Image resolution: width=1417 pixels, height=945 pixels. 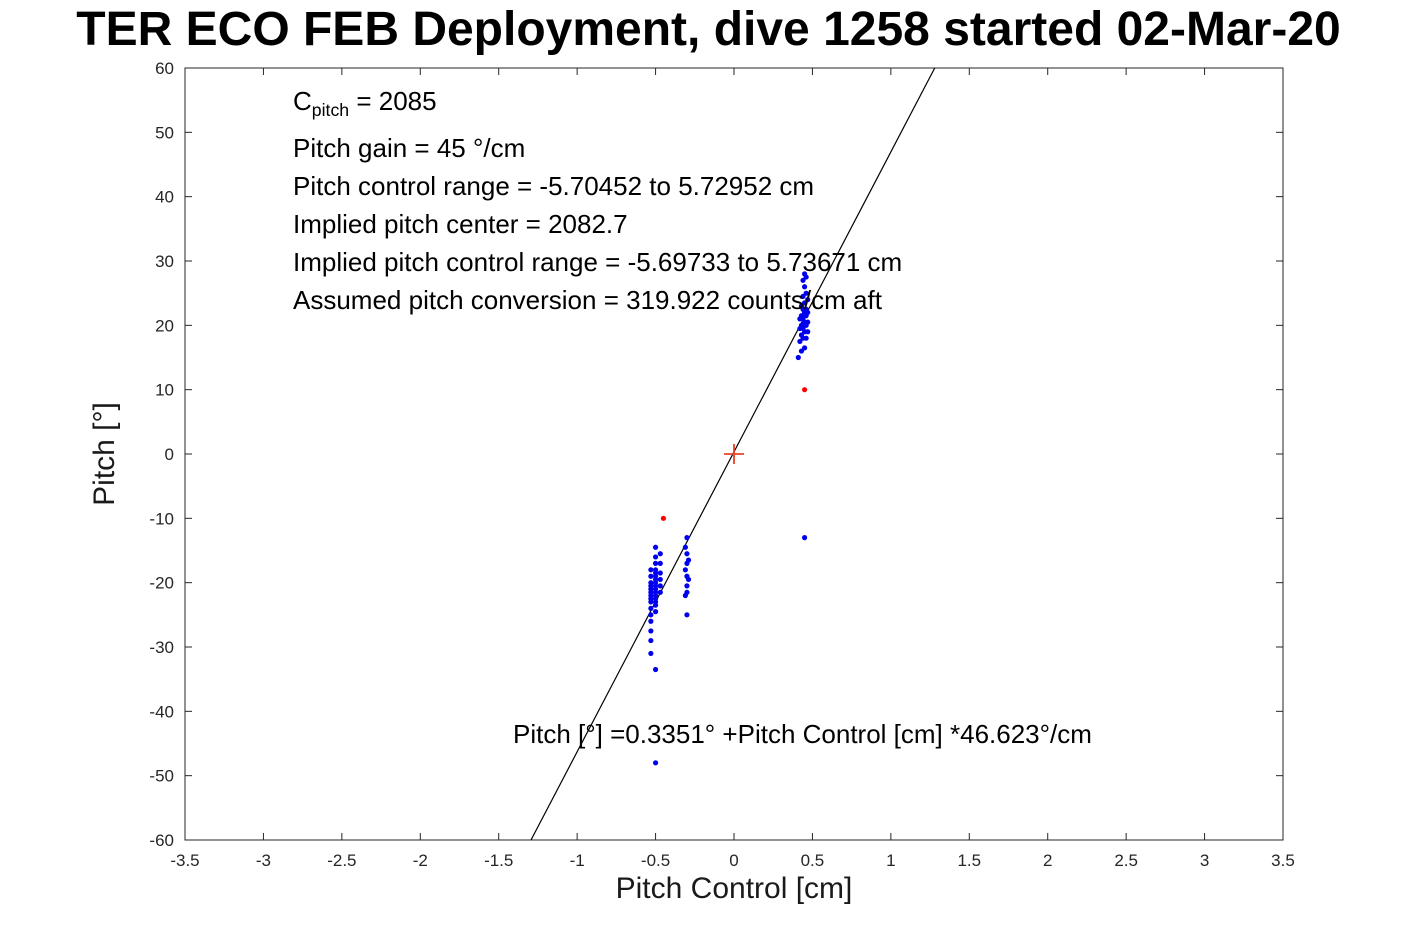 What do you see at coordinates (1047, 860) in the screenshot?
I see `x-tick-label: 2` at bounding box center [1047, 860].